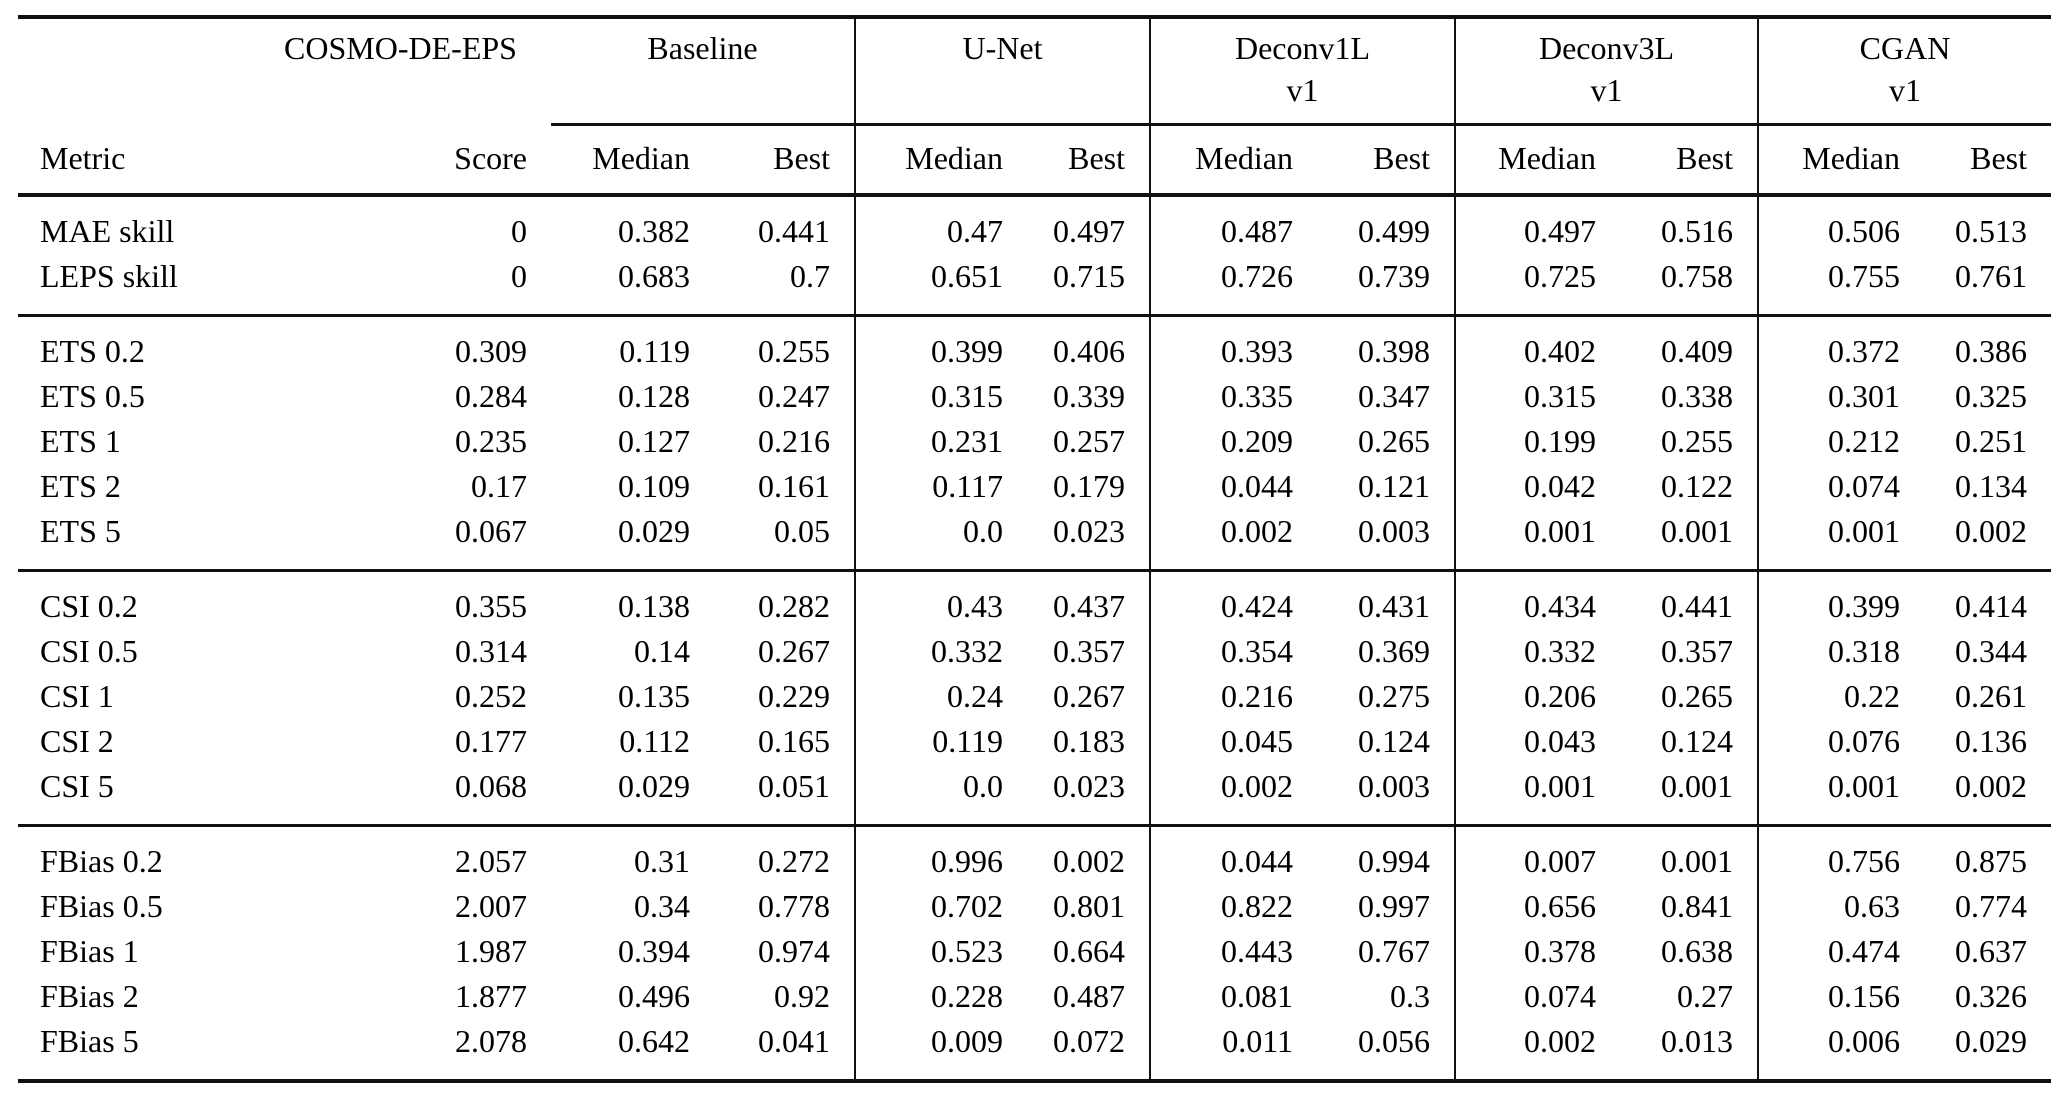 The image size is (2067, 1102). What do you see at coordinates (1394, 231) in the screenshot?
I see `model-value: 0.499` at bounding box center [1394, 231].